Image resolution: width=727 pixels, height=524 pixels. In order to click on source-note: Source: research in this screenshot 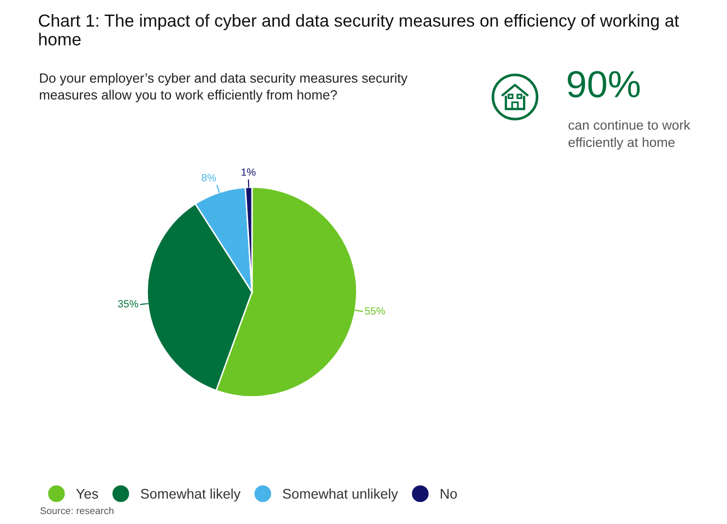, I will do `click(77, 510)`.